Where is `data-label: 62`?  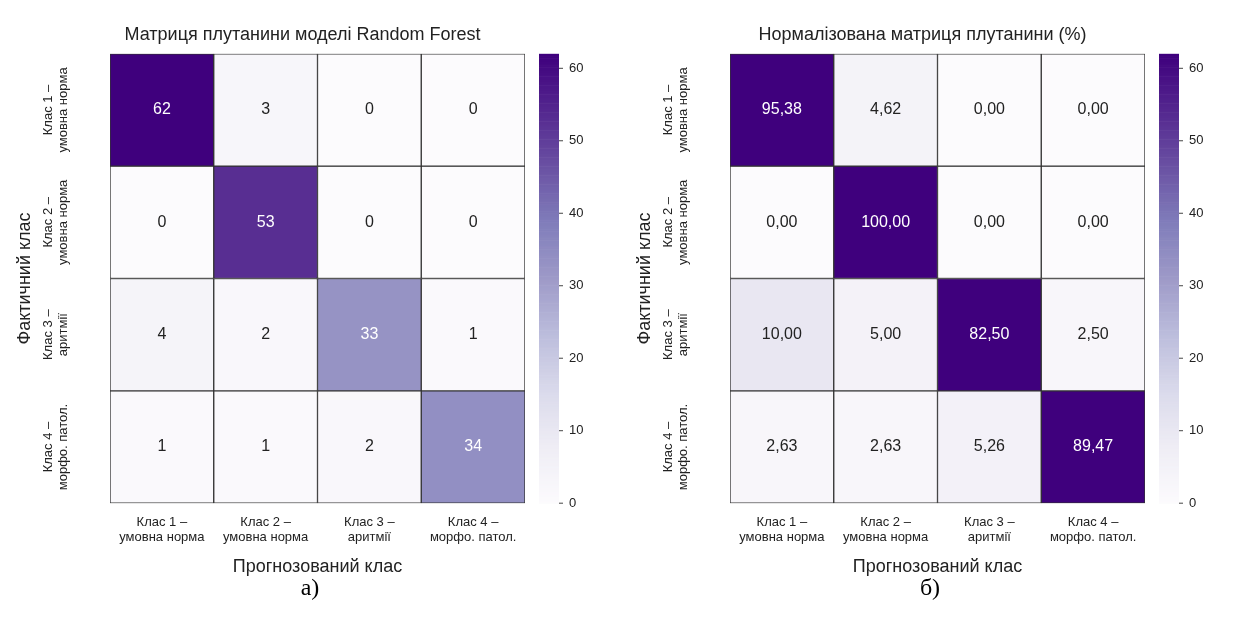
data-label: 62 is located at coordinates (161, 109).